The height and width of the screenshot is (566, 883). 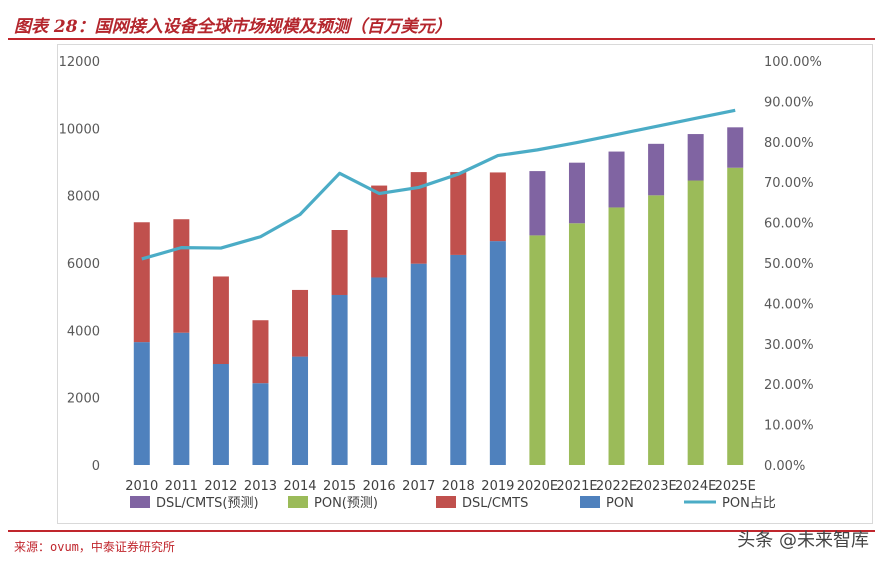 What do you see at coordinates (181, 486) in the screenshot?
I see `x-tick-label: 2011` at bounding box center [181, 486].